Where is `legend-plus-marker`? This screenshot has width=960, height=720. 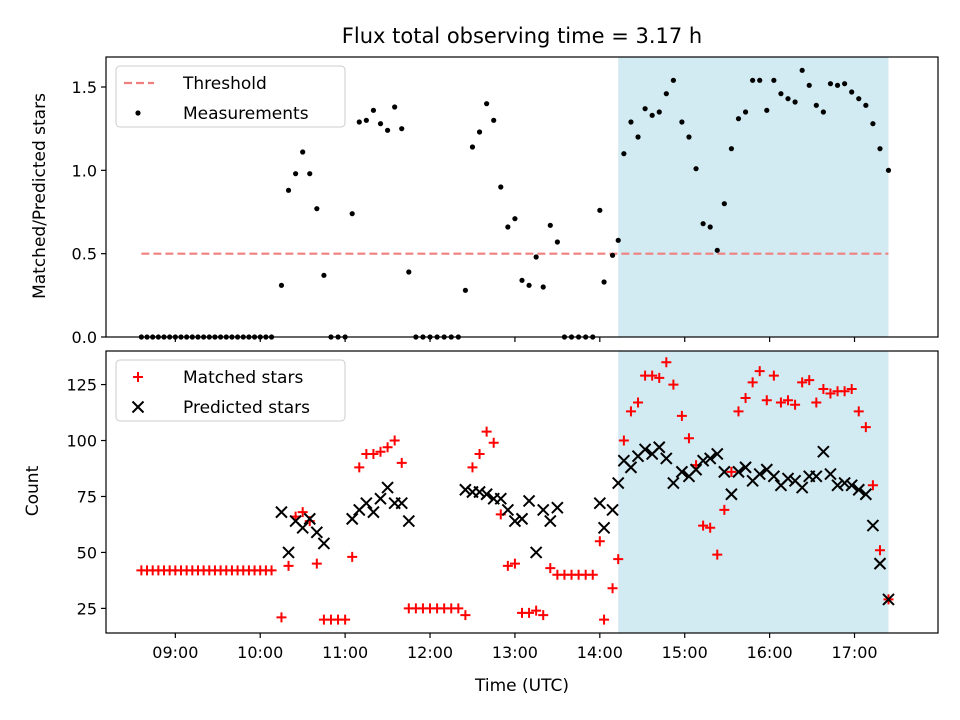
legend-plus-marker is located at coordinates (138, 377).